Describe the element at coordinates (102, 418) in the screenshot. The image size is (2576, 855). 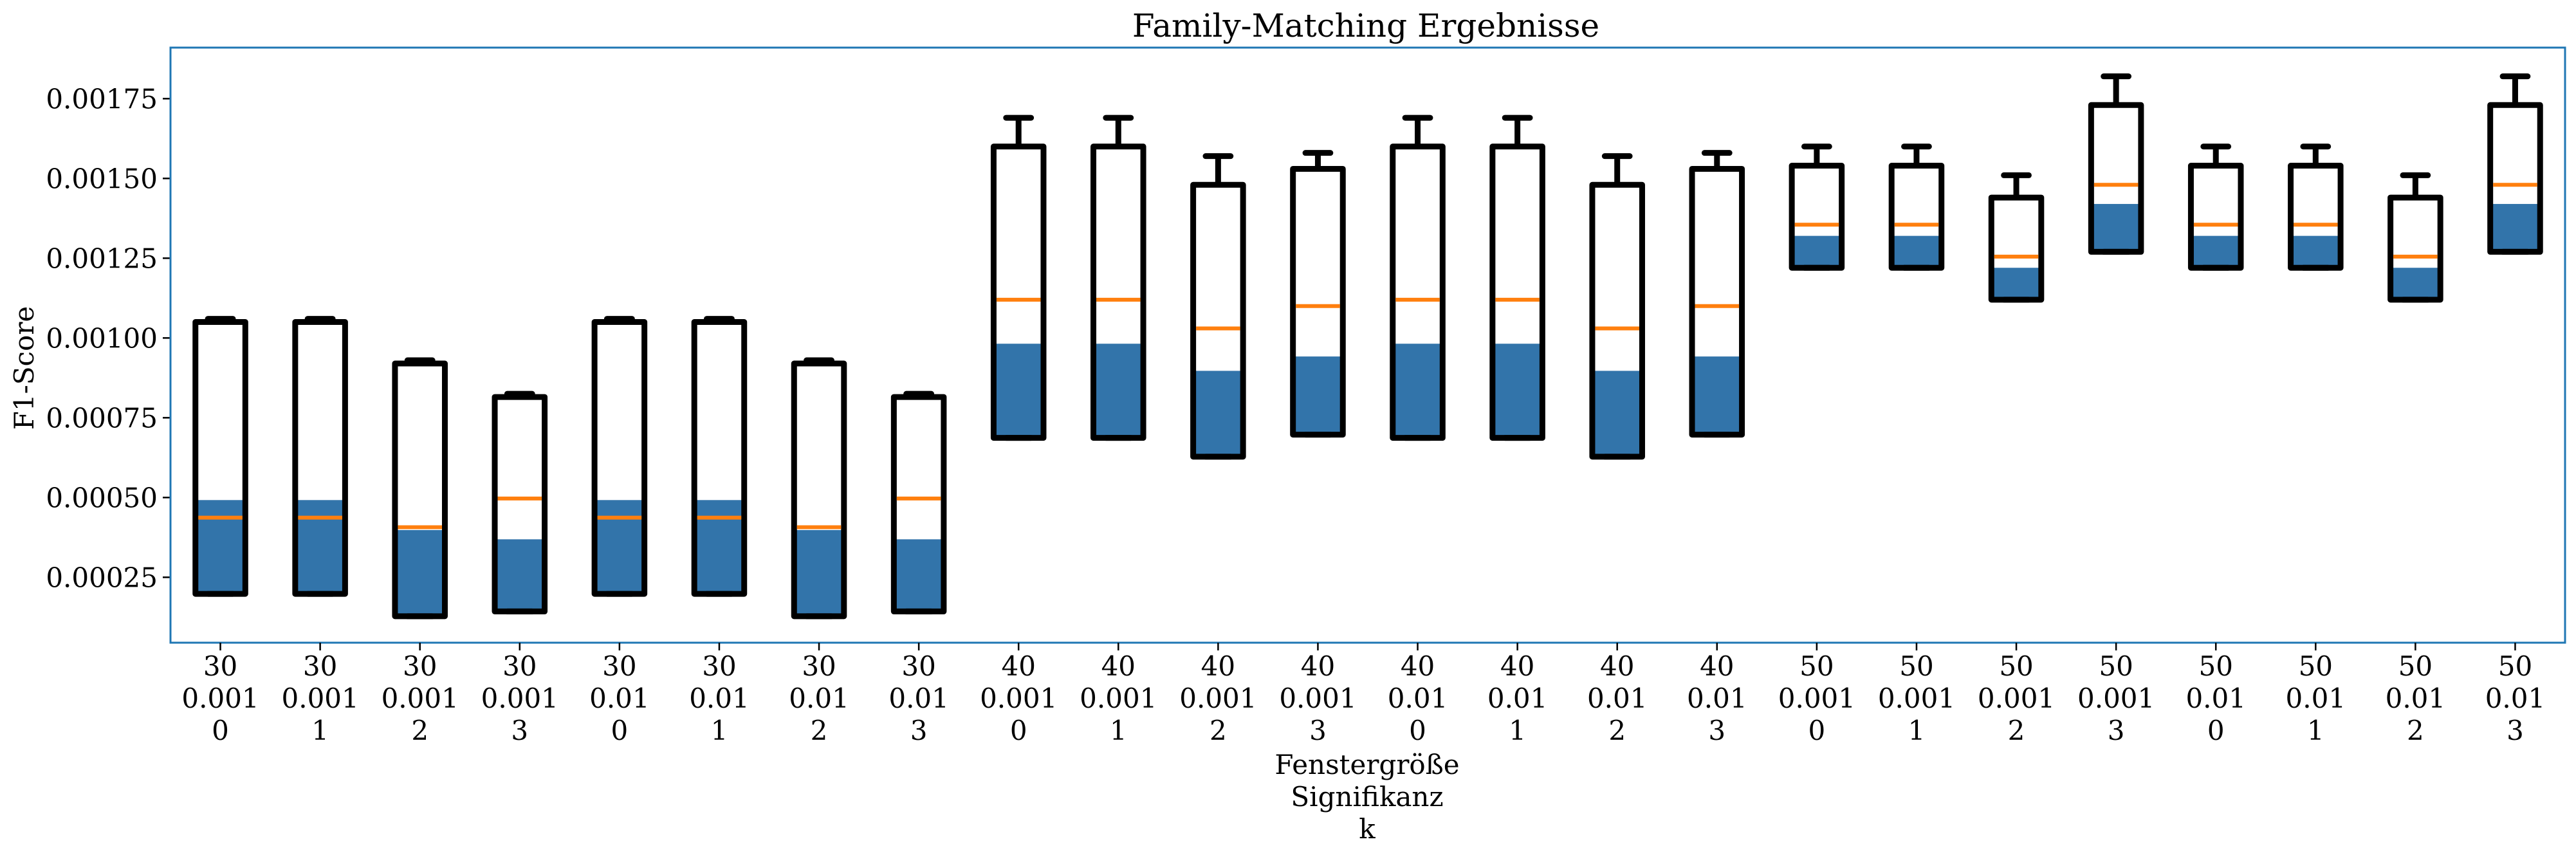
I see `y-tick-label: 0.00075` at that location.